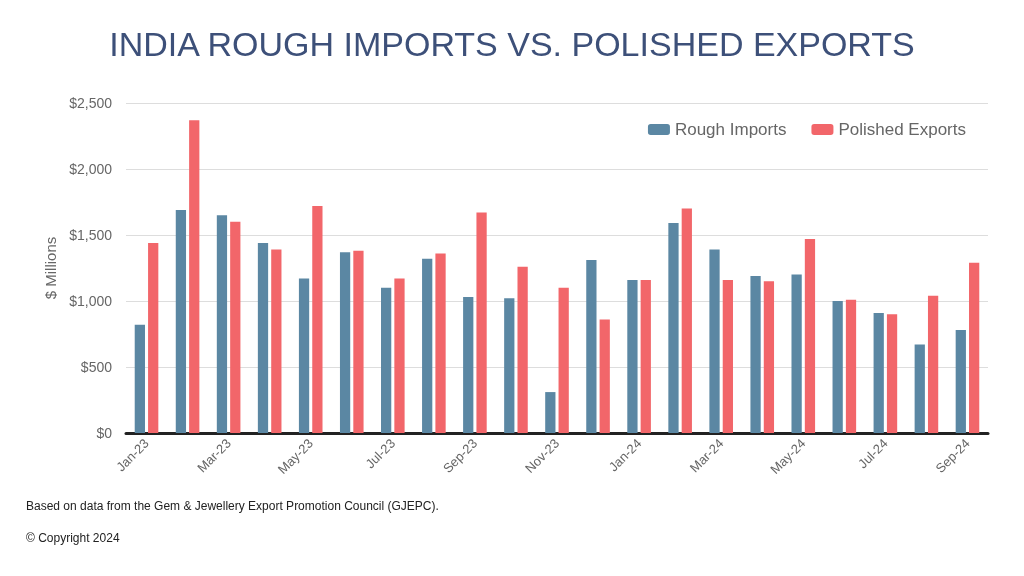 Image resolution: width=1024 pixels, height=576 pixels. I want to click on y-tick-label: $0, so click(104, 433).